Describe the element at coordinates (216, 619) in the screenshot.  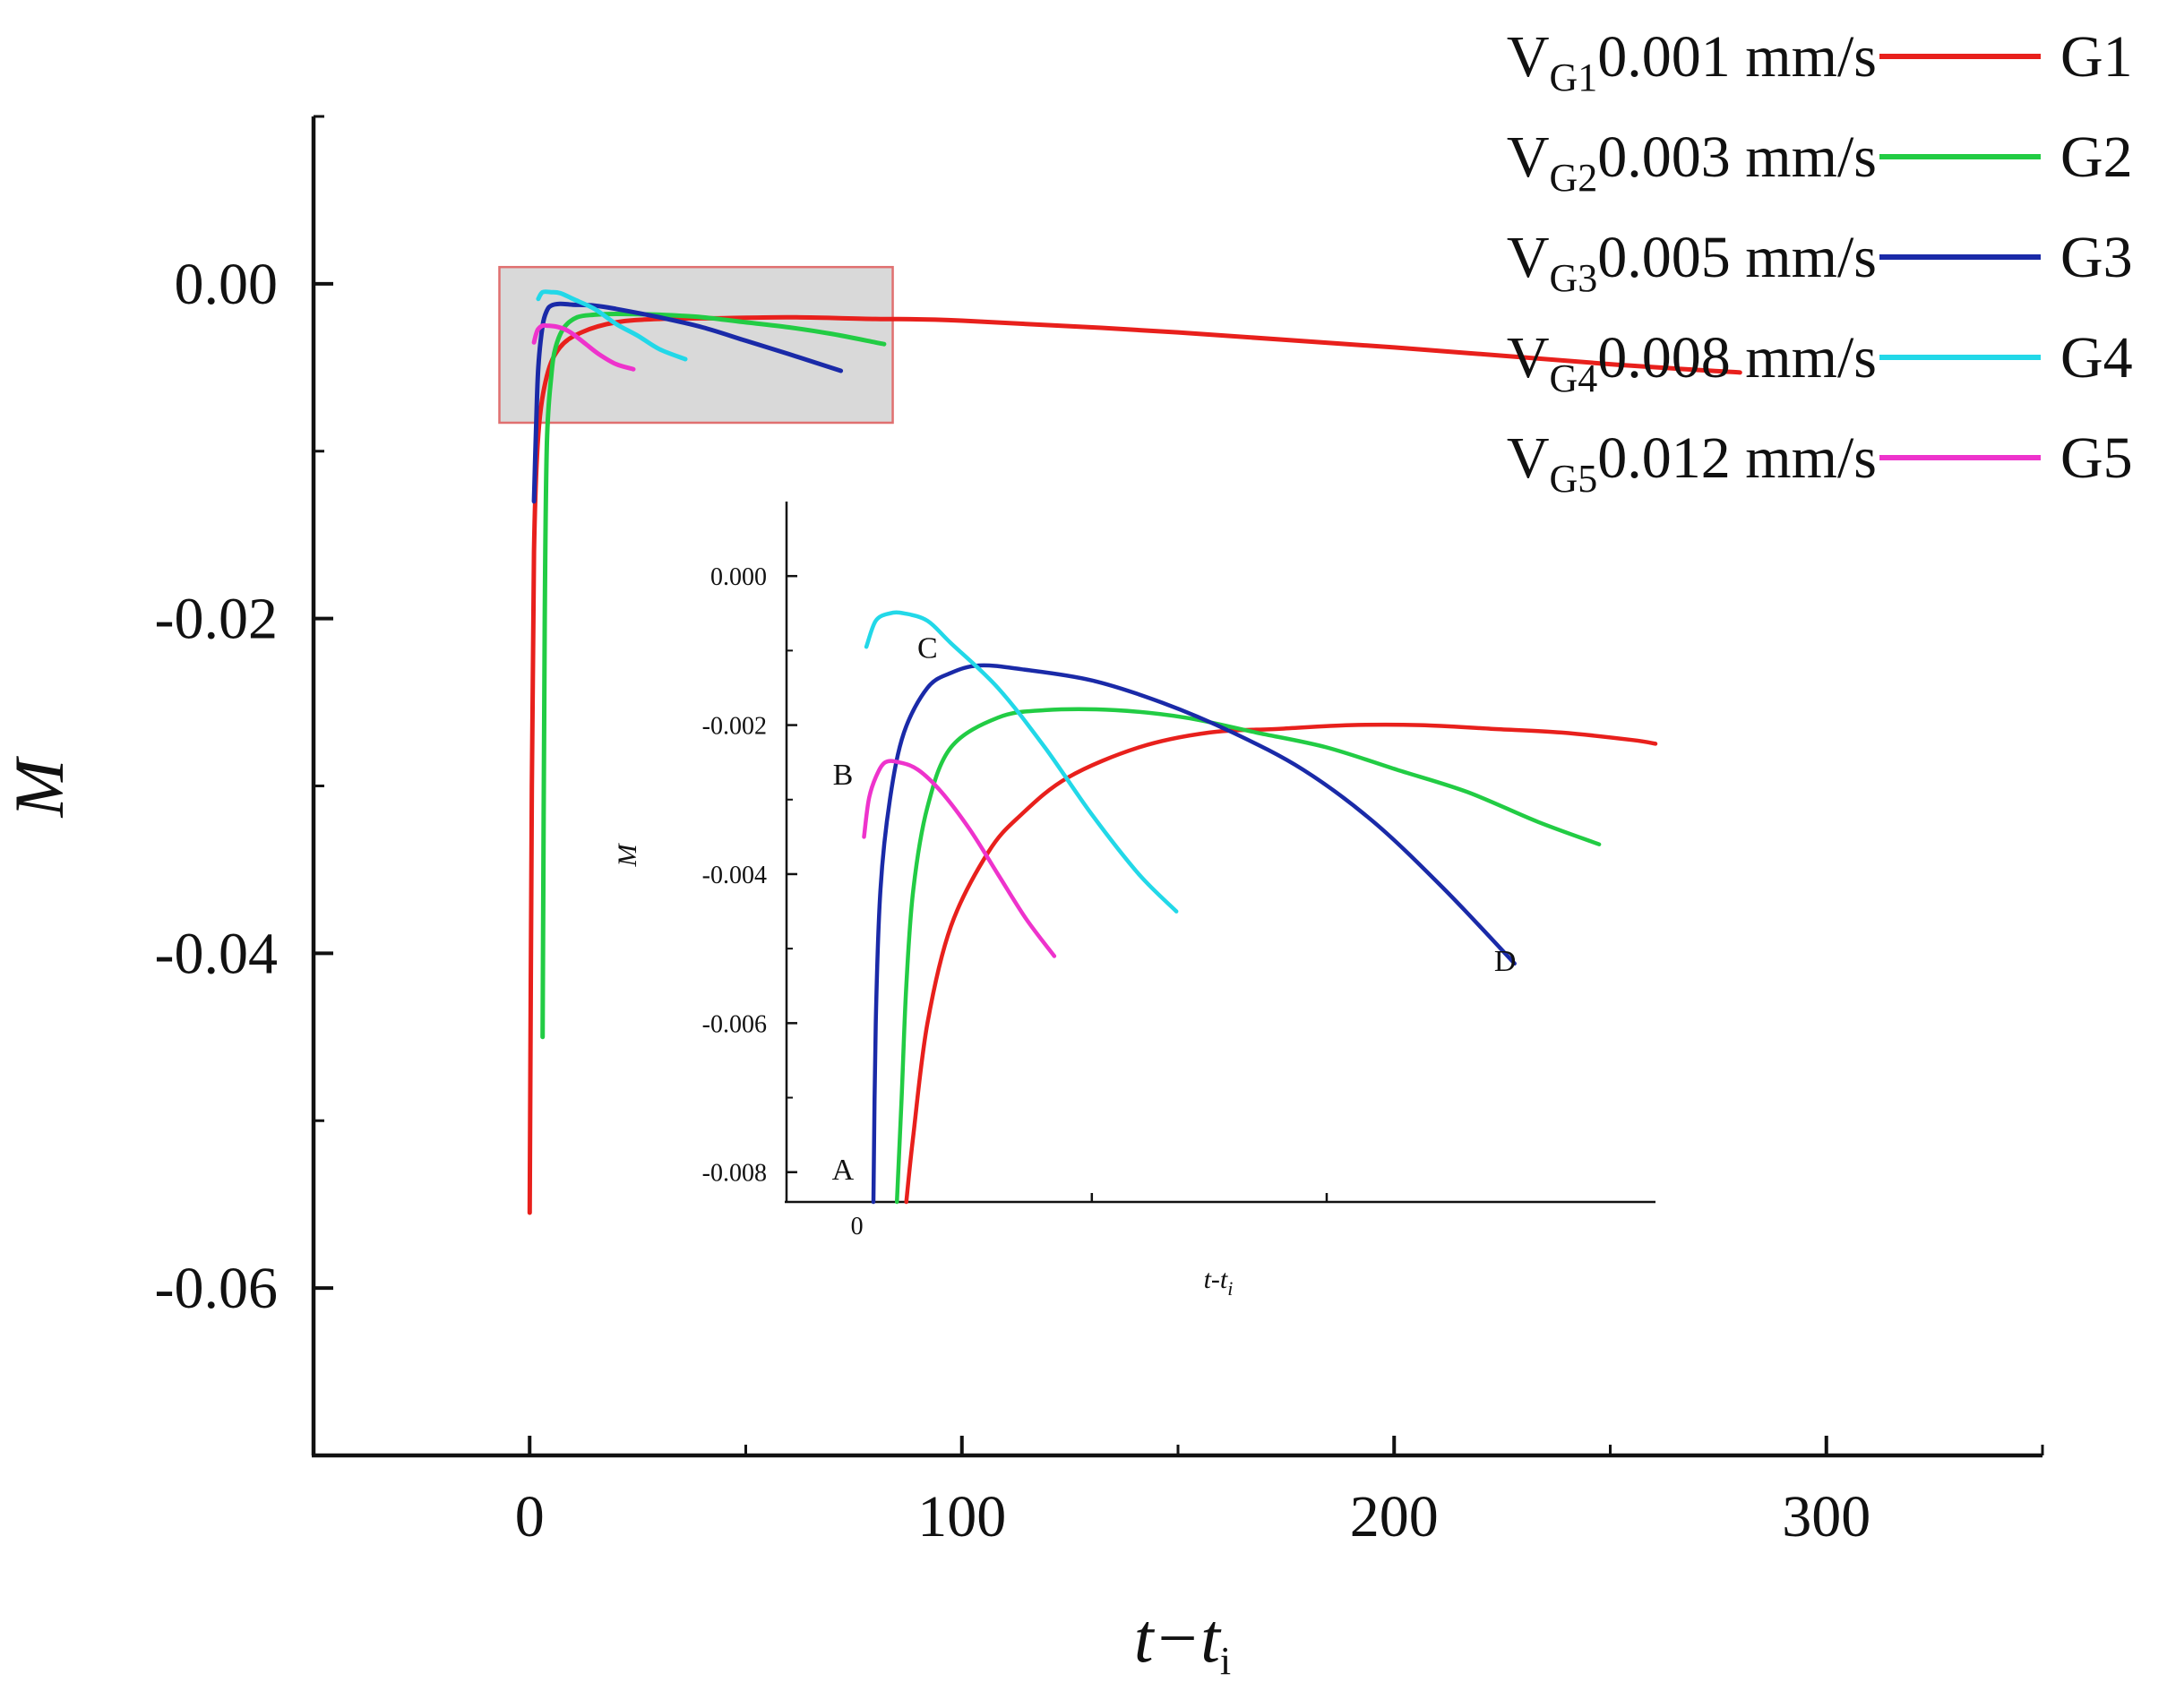
I see `y-tick-label: -0.02` at that location.